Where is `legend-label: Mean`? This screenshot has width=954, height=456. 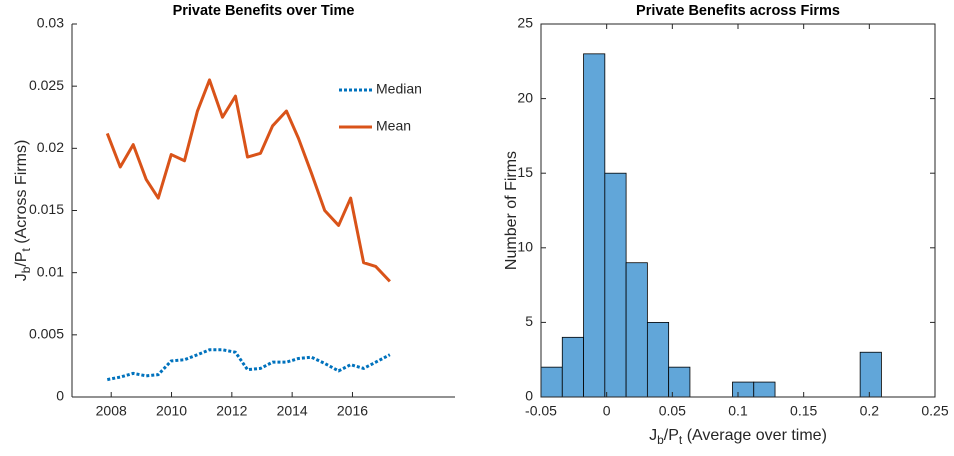
legend-label: Mean is located at coordinates (393, 126).